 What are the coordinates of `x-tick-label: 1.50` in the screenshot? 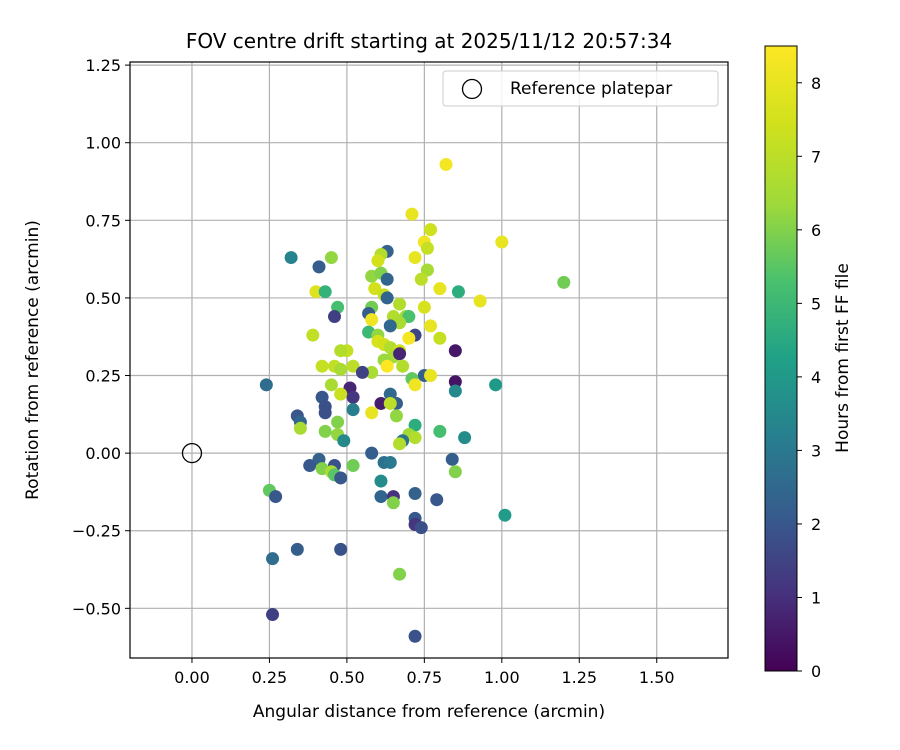 It's located at (657, 677).